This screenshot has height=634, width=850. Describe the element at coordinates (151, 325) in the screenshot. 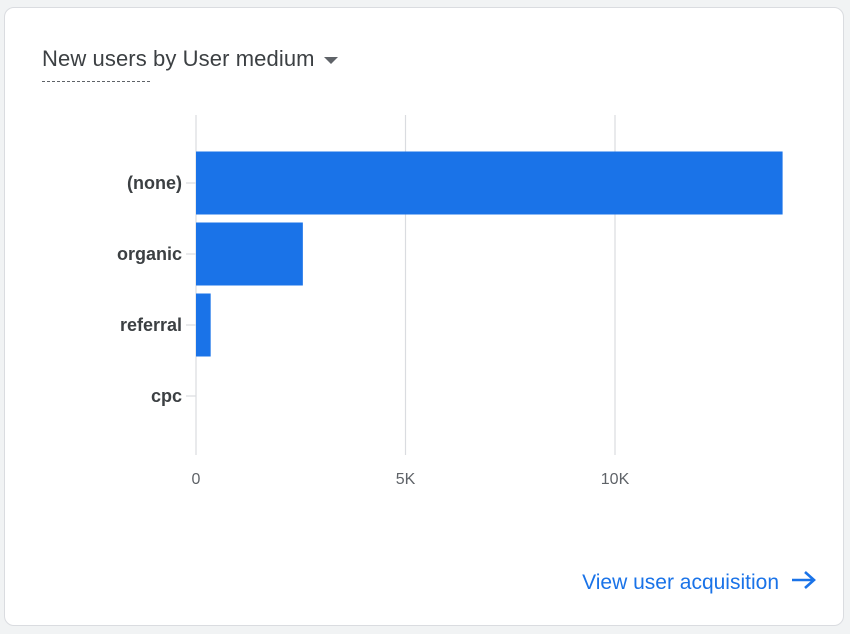

I see `category-label: referral` at that location.